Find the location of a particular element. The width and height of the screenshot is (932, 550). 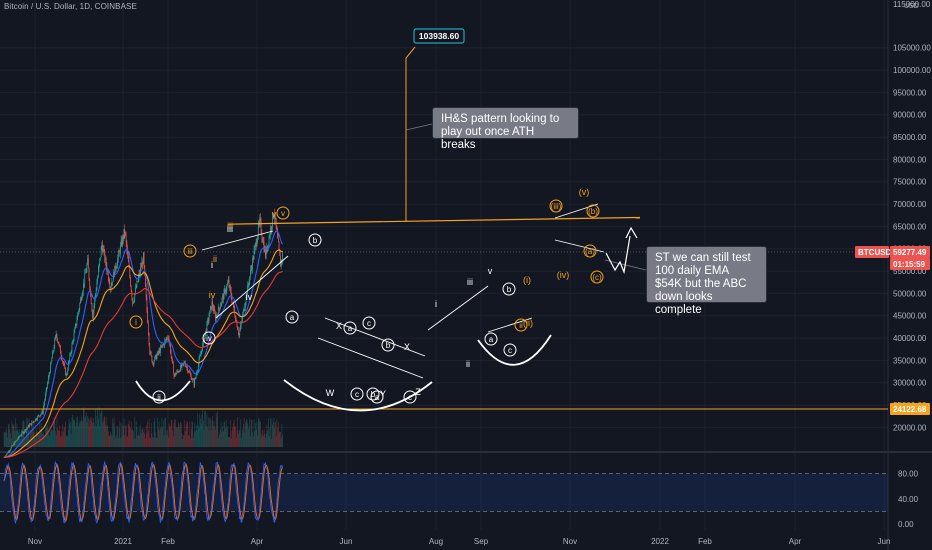

projection-arrowhead is located at coordinates (631, 232).